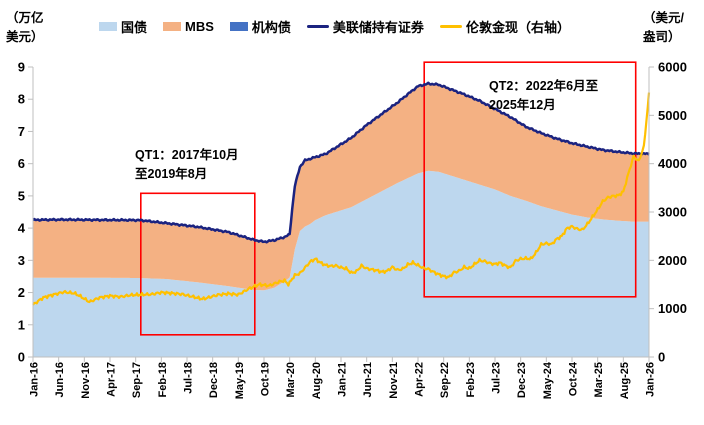  Describe the element at coordinates (543, 96) in the screenshot. I see `qt2-annotation: QT2：2022年6月至 2025年12月` at that location.